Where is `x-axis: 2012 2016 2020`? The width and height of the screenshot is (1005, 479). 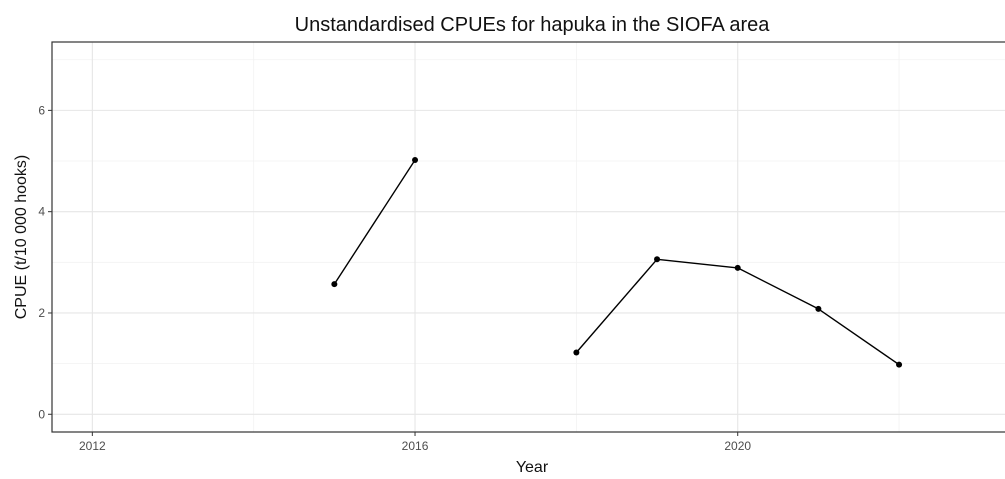
x-axis: 2012 2016 2020 is located at coordinates (415, 442).